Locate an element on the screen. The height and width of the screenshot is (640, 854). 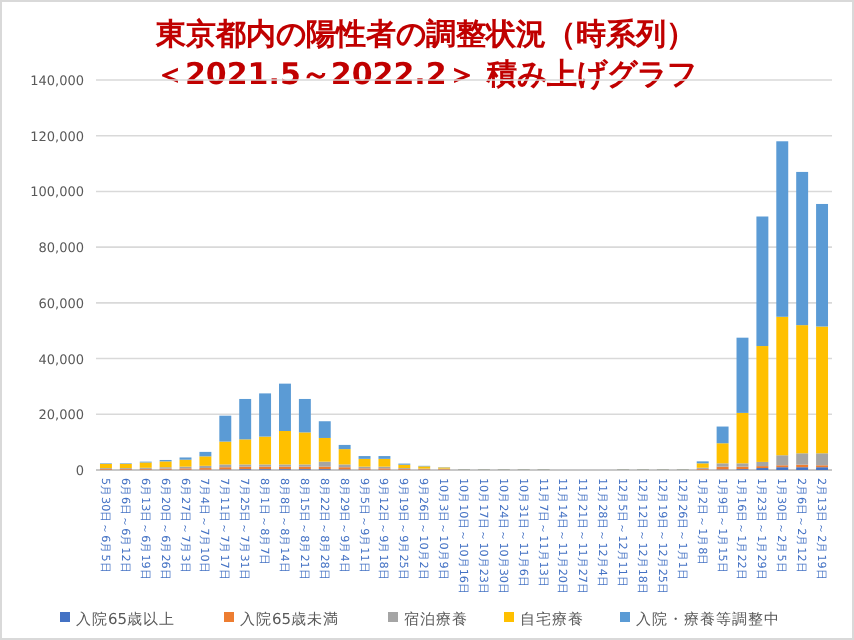
chart-subtitle: ＜2021.5～2022.2＞ 積み上げグラフ is located at coordinates (426, 74).